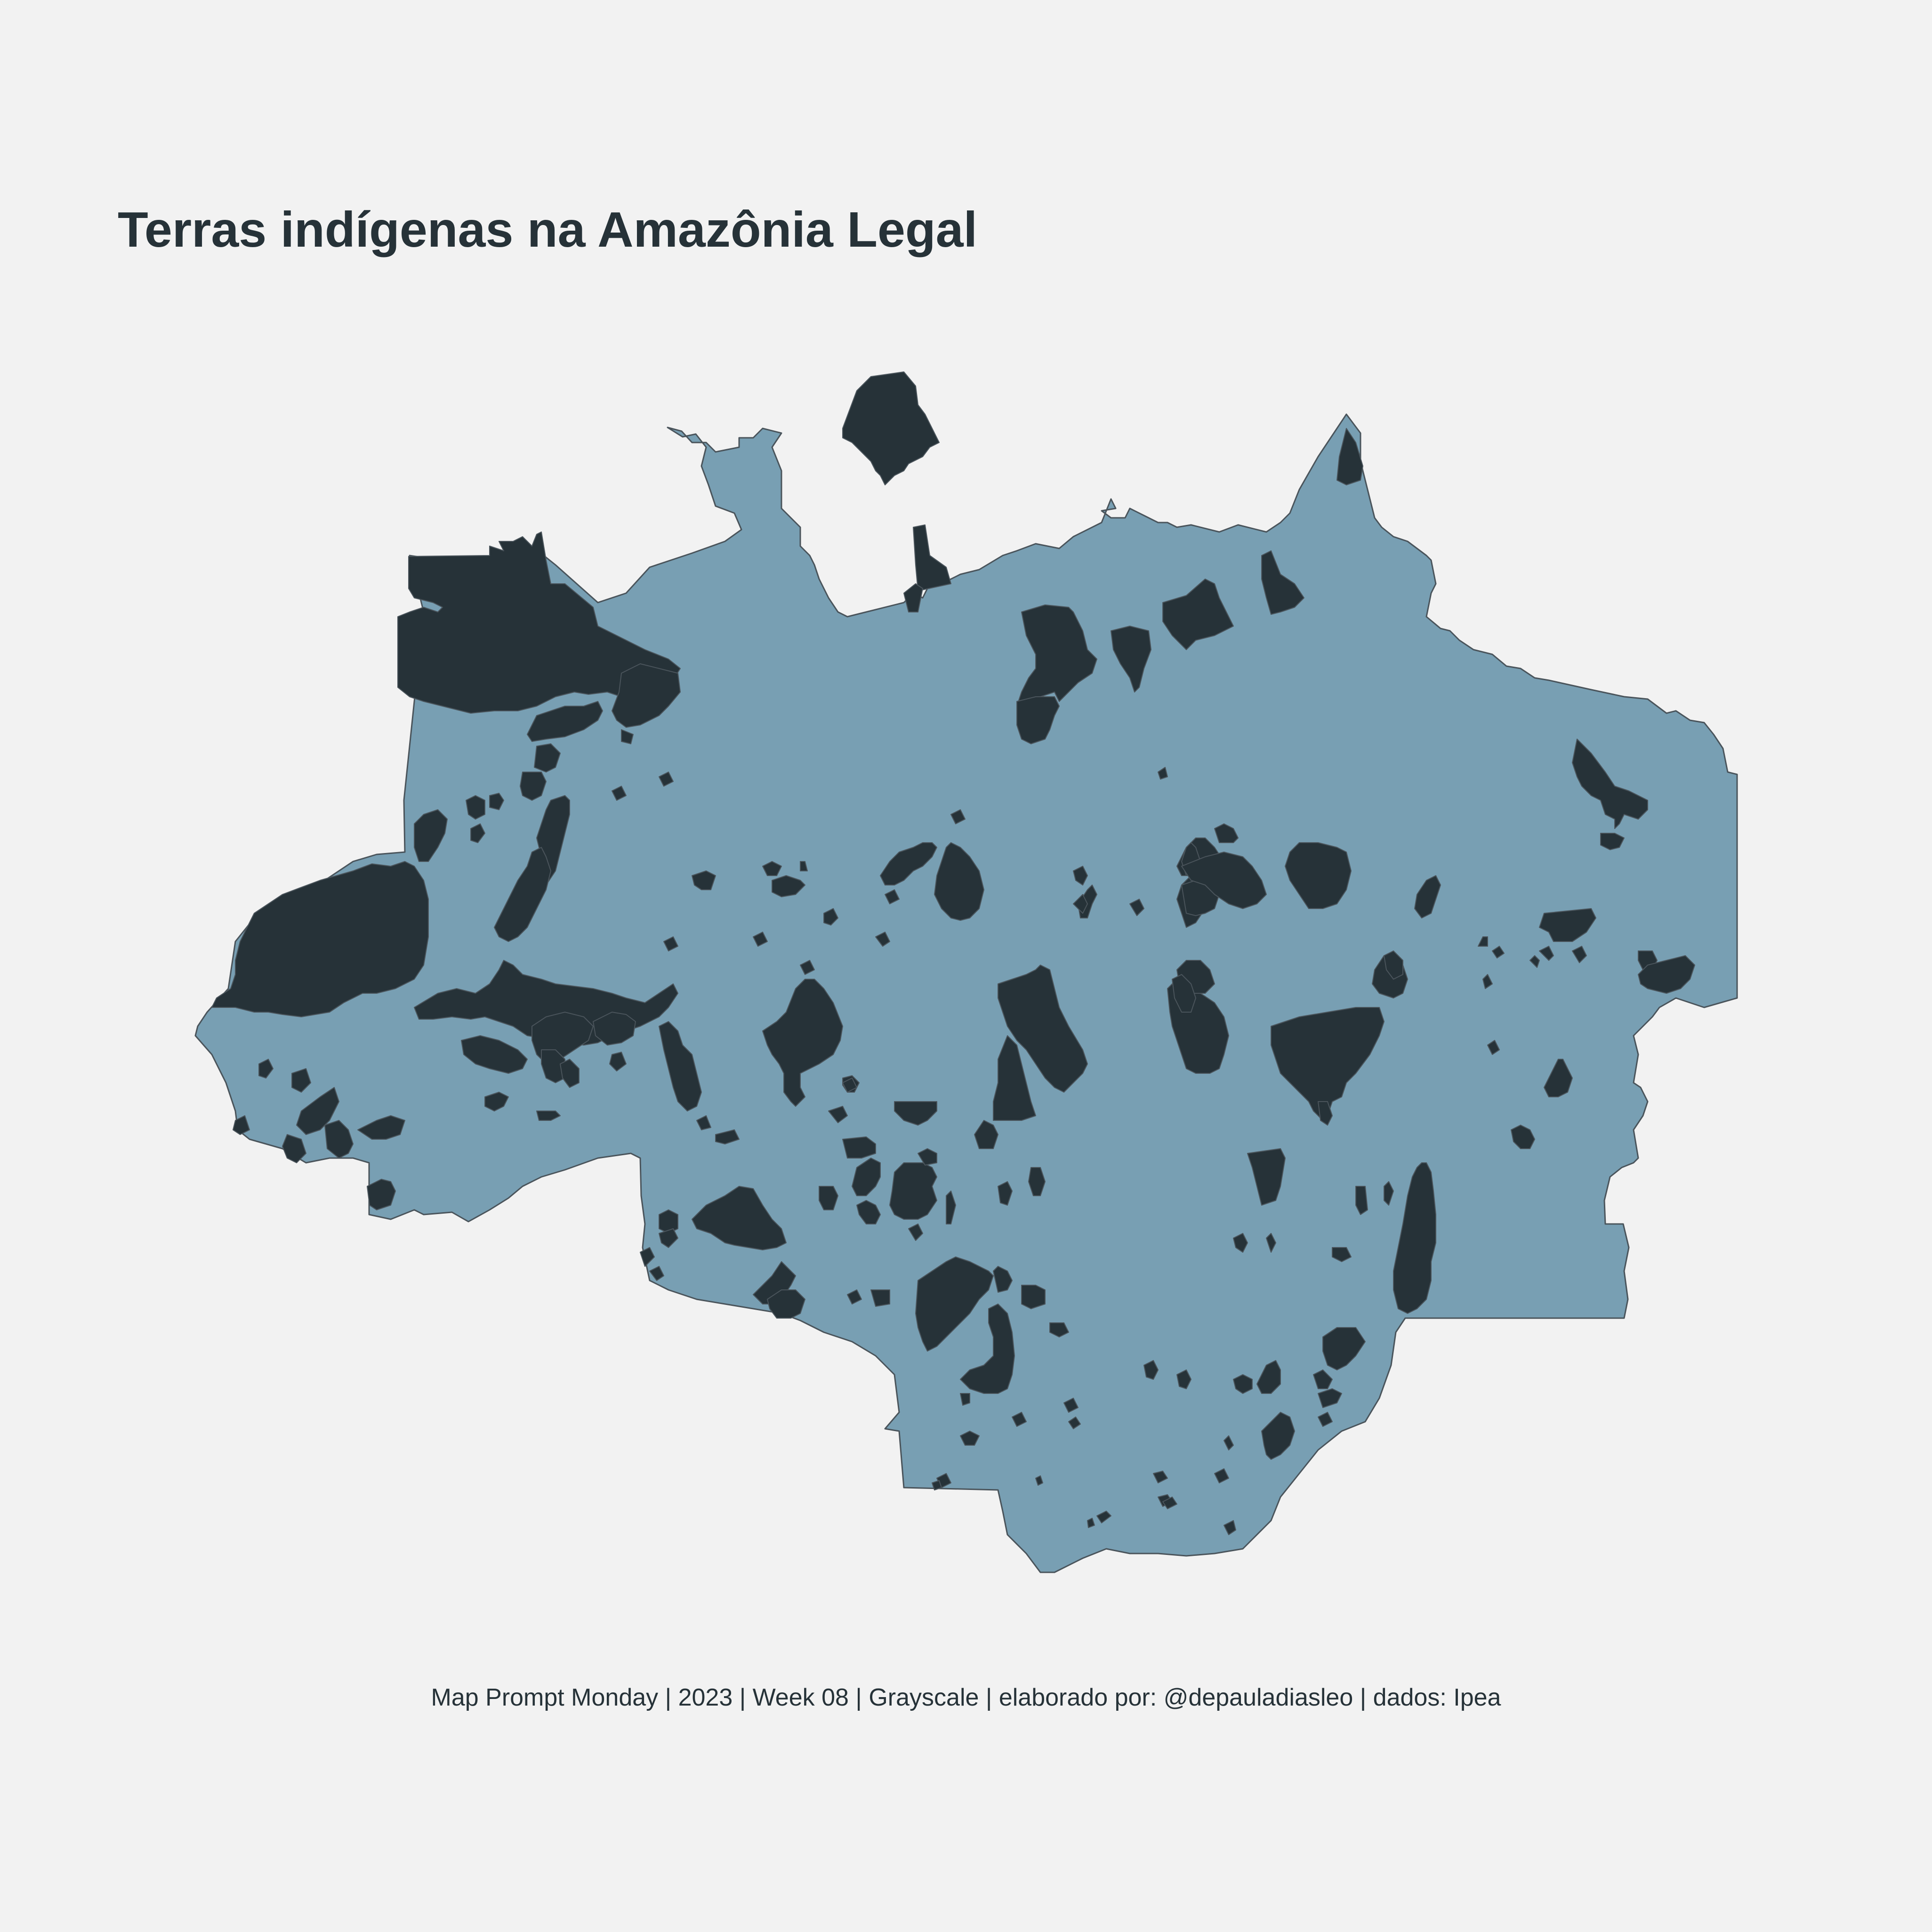  Describe the element at coordinates (1328, 1064) in the screenshot. I see `territory-koatinemo` at that location.